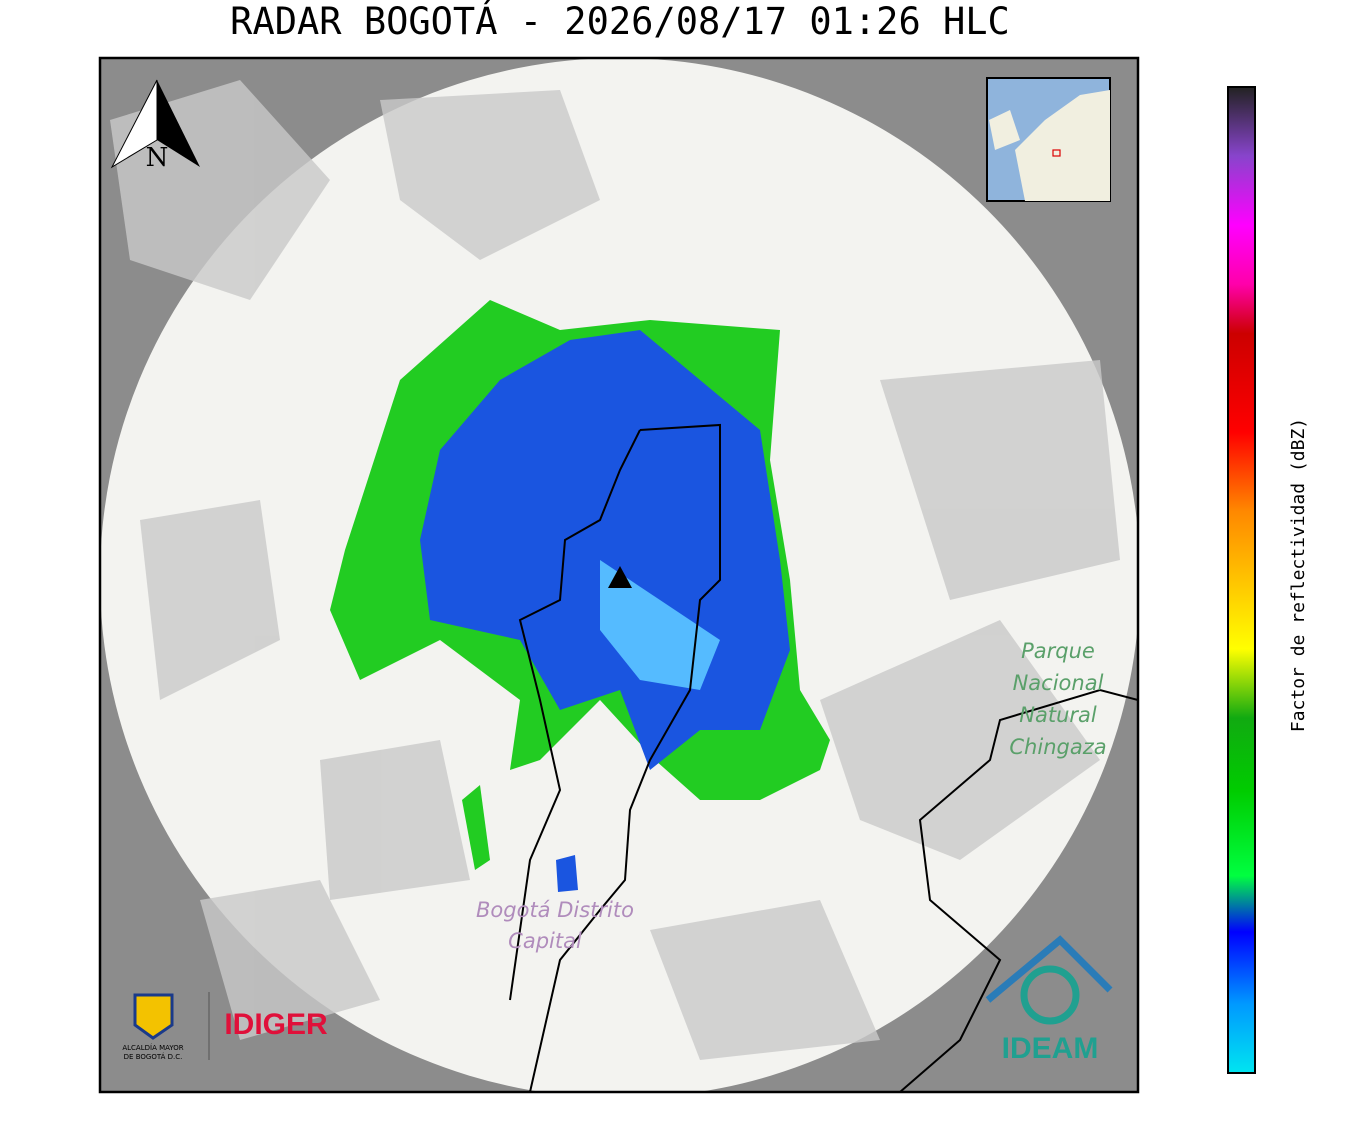 This screenshot has width=1349, height=1139. What do you see at coordinates (620, 21) in the screenshot?
I see `title: RADAR BOGOTÁ - 2026/08/17 01:26 HLC` at bounding box center [620, 21].